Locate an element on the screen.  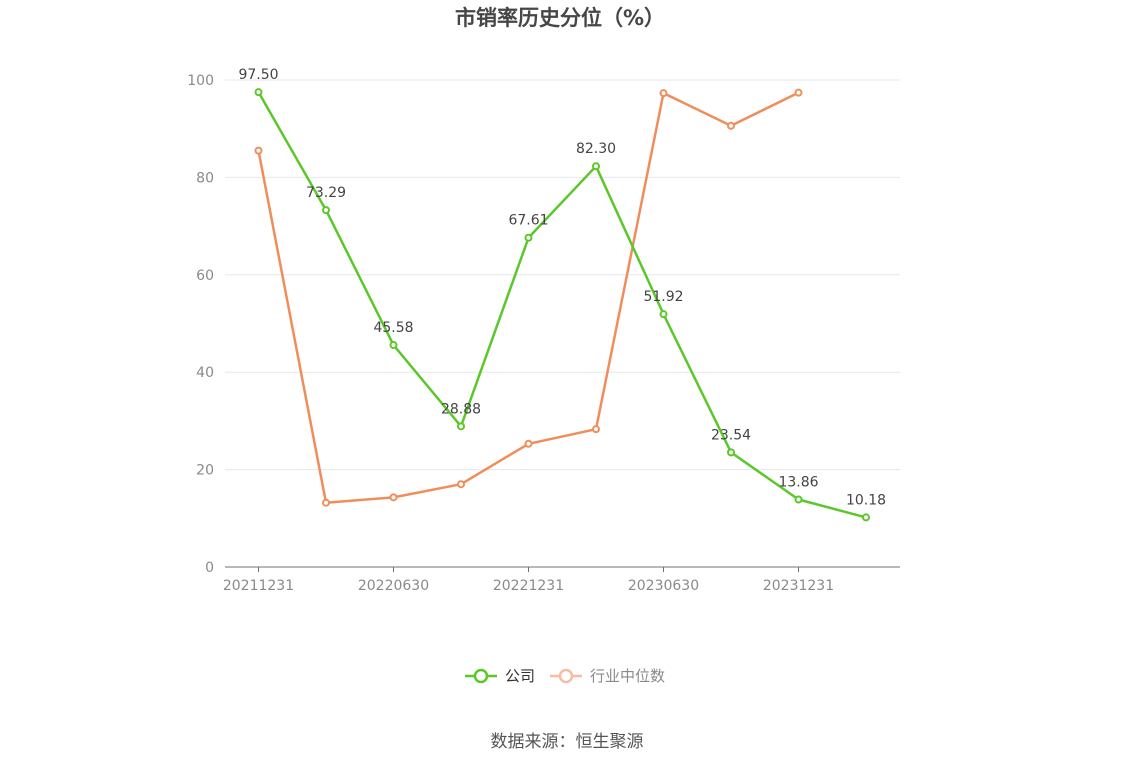
x-tick-label: 20221231 is located at coordinates (528, 586).